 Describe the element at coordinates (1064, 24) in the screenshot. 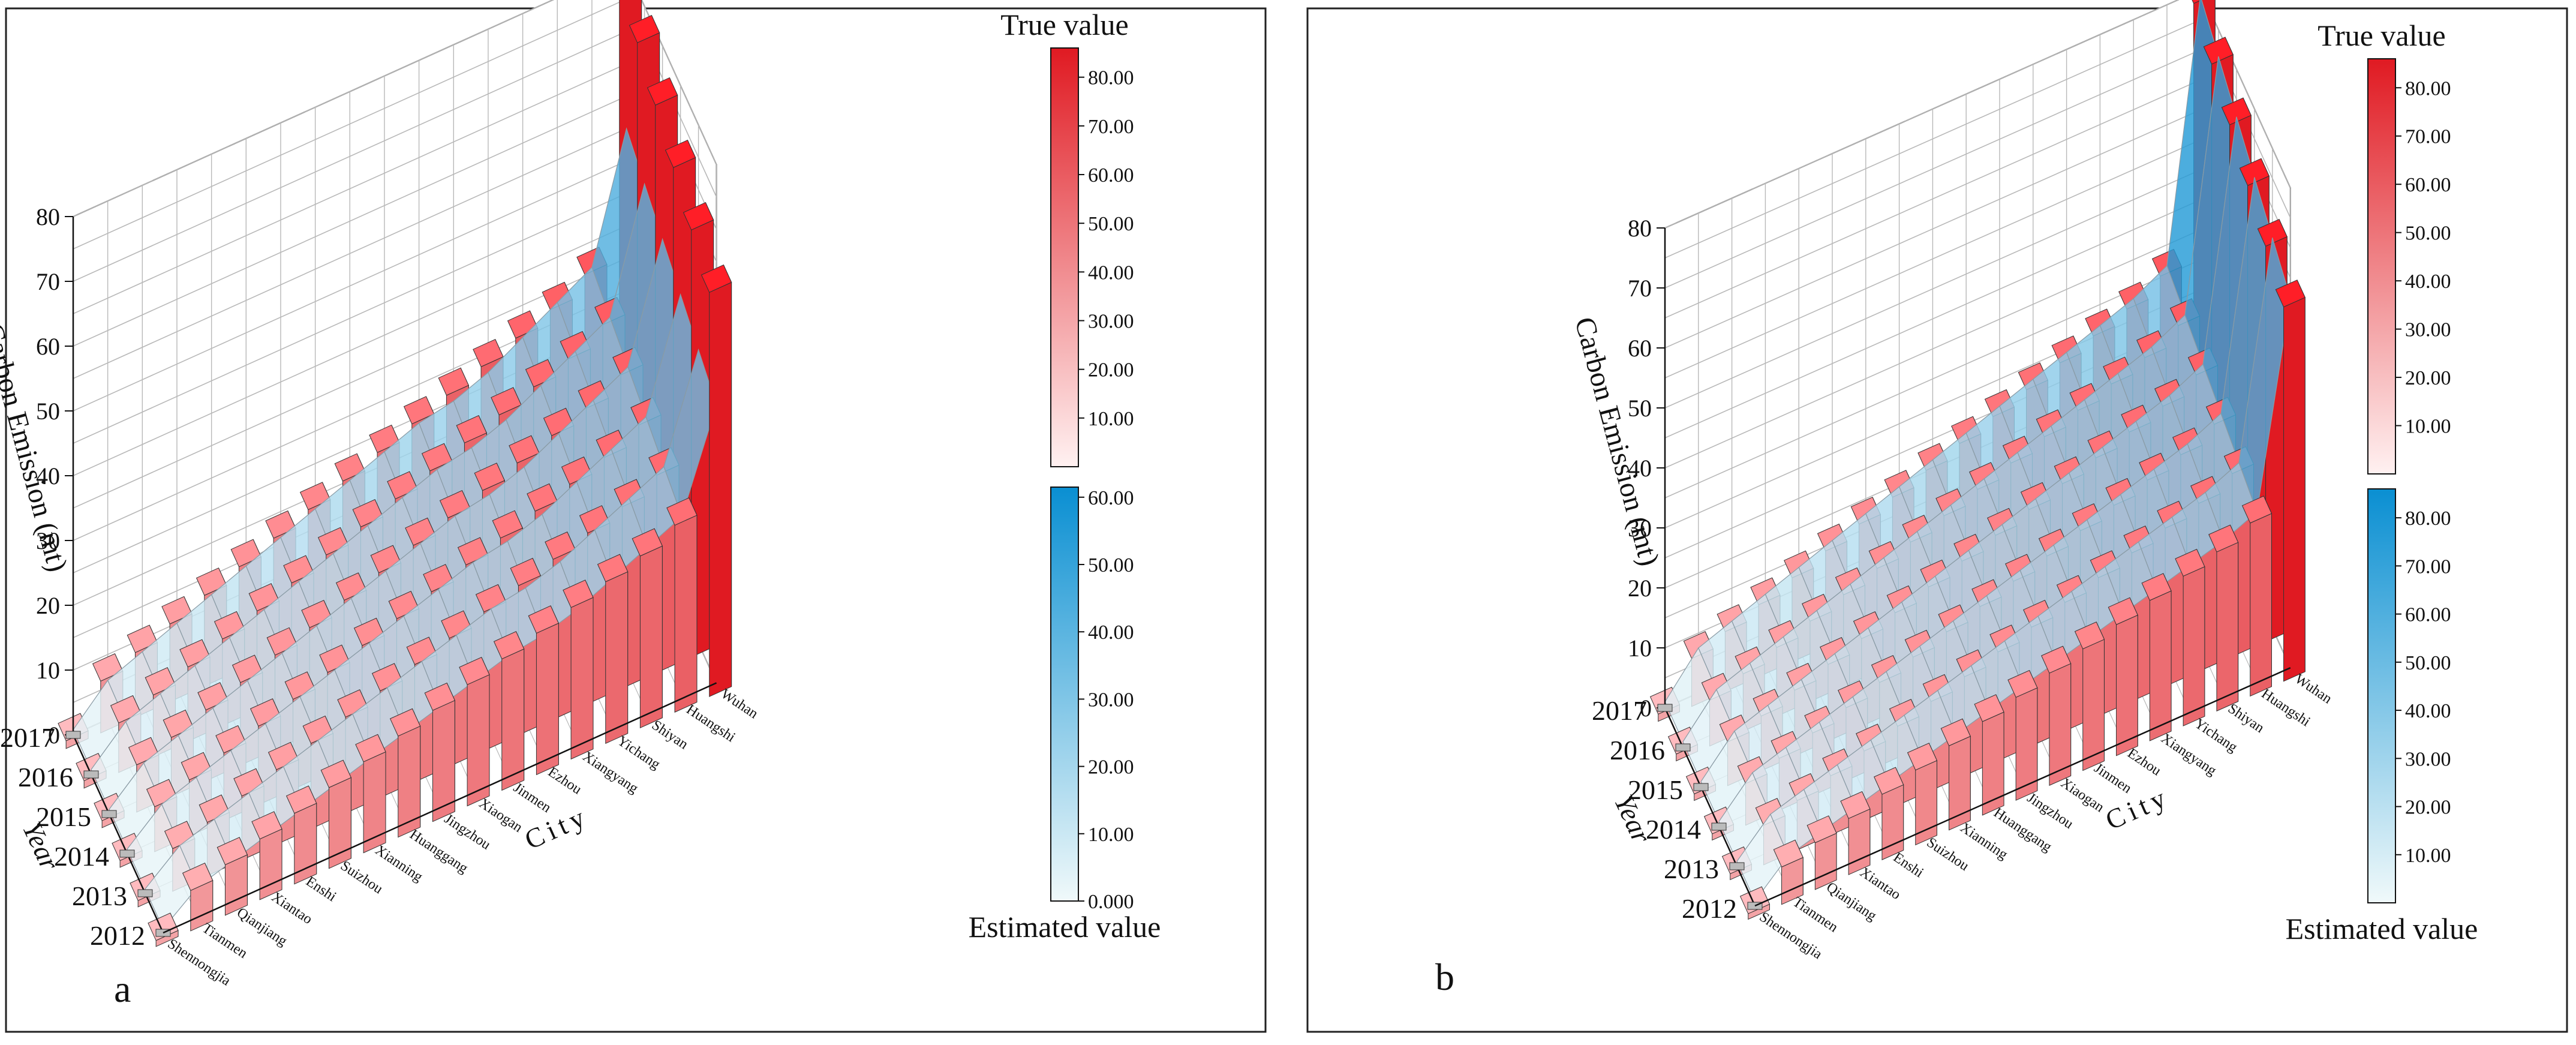

I see `legend-true-title: True value` at that location.